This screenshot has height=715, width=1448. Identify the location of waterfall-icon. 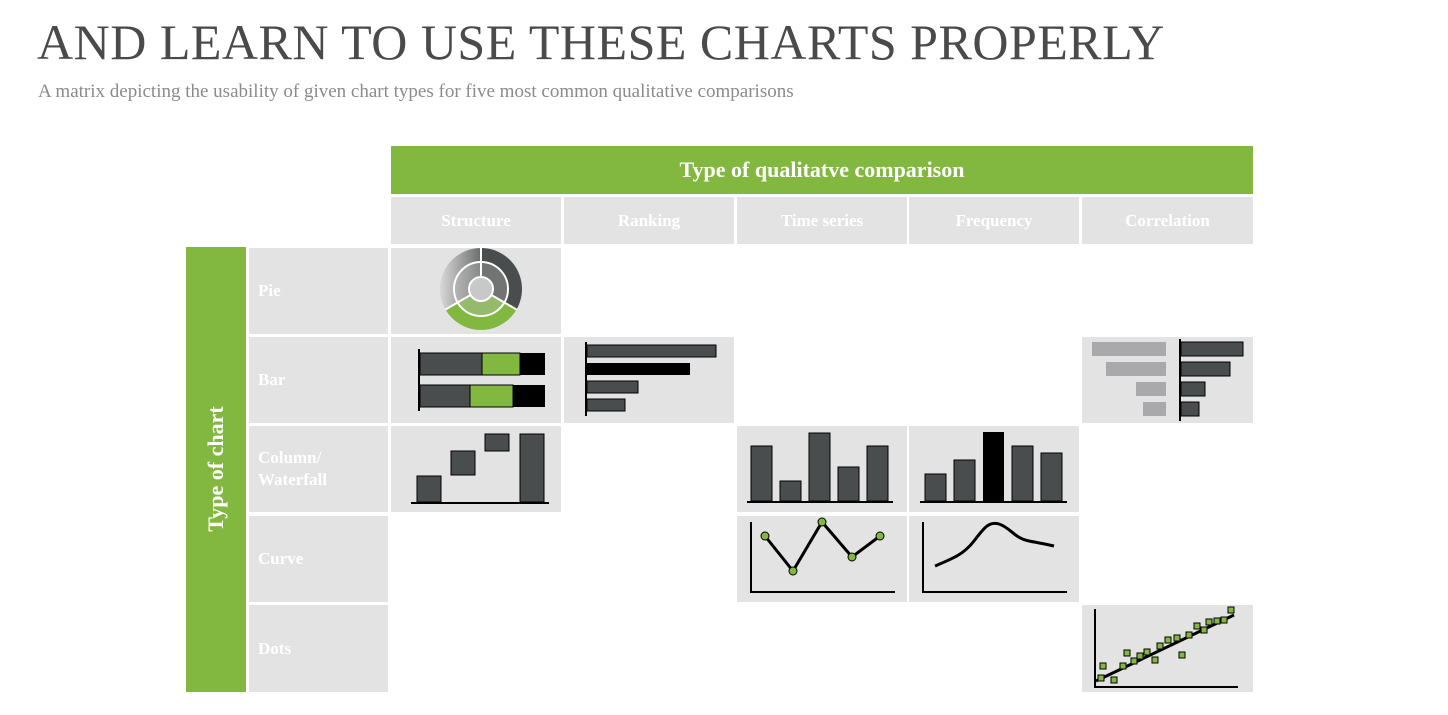
(480, 468).